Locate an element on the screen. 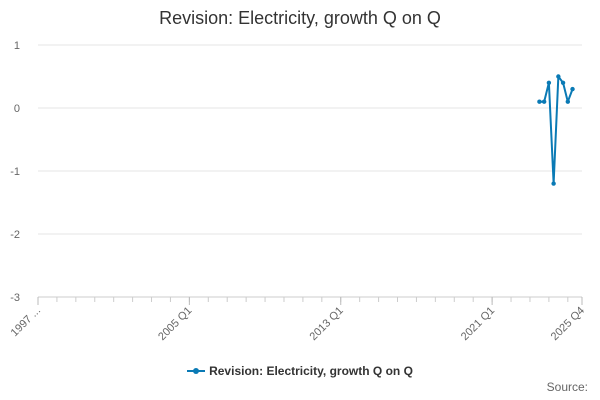  legend-swatch-icon is located at coordinates (196, 371).